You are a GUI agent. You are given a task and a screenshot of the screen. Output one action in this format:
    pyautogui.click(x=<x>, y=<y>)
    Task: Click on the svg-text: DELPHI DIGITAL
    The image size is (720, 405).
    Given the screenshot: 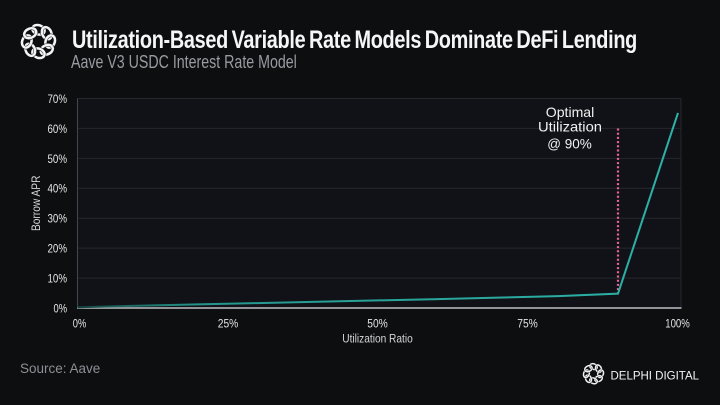 What is the action you would take?
    pyautogui.click(x=656, y=377)
    